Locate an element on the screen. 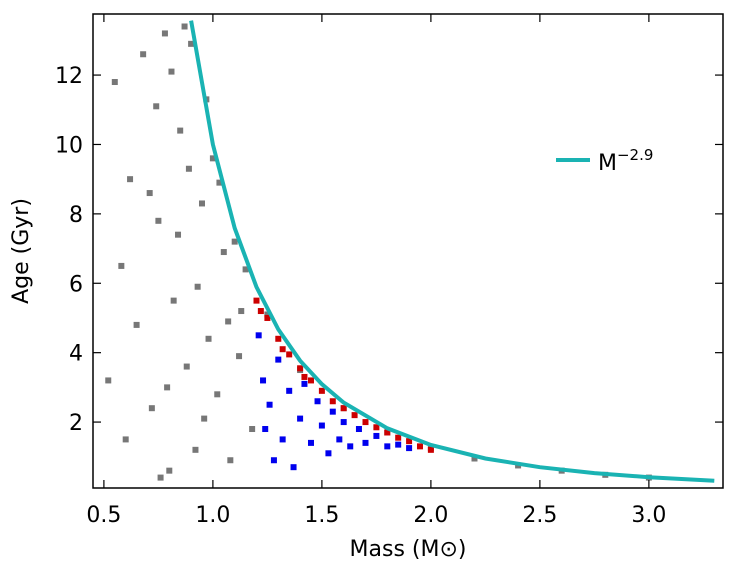 This screenshot has height=572, width=747. legend-label: M−2.9 is located at coordinates (625, 161).